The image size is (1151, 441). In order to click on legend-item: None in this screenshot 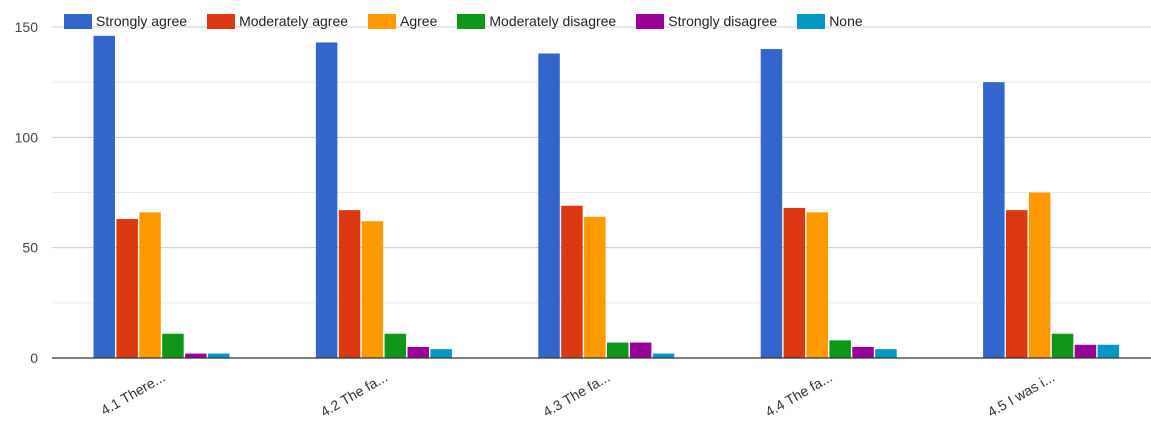, I will do `click(830, 21)`.